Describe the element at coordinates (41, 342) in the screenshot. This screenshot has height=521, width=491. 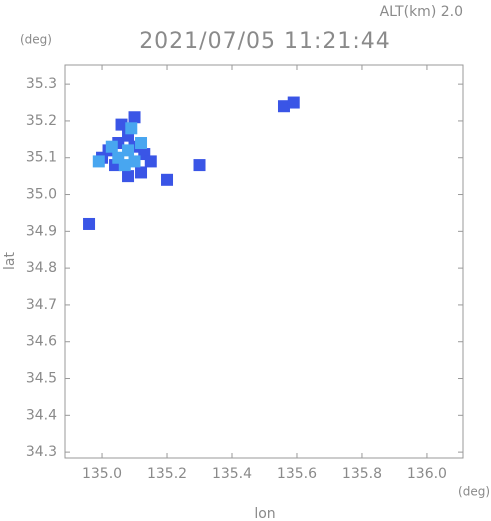
I see `y-tick-label: 34.6` at that location.